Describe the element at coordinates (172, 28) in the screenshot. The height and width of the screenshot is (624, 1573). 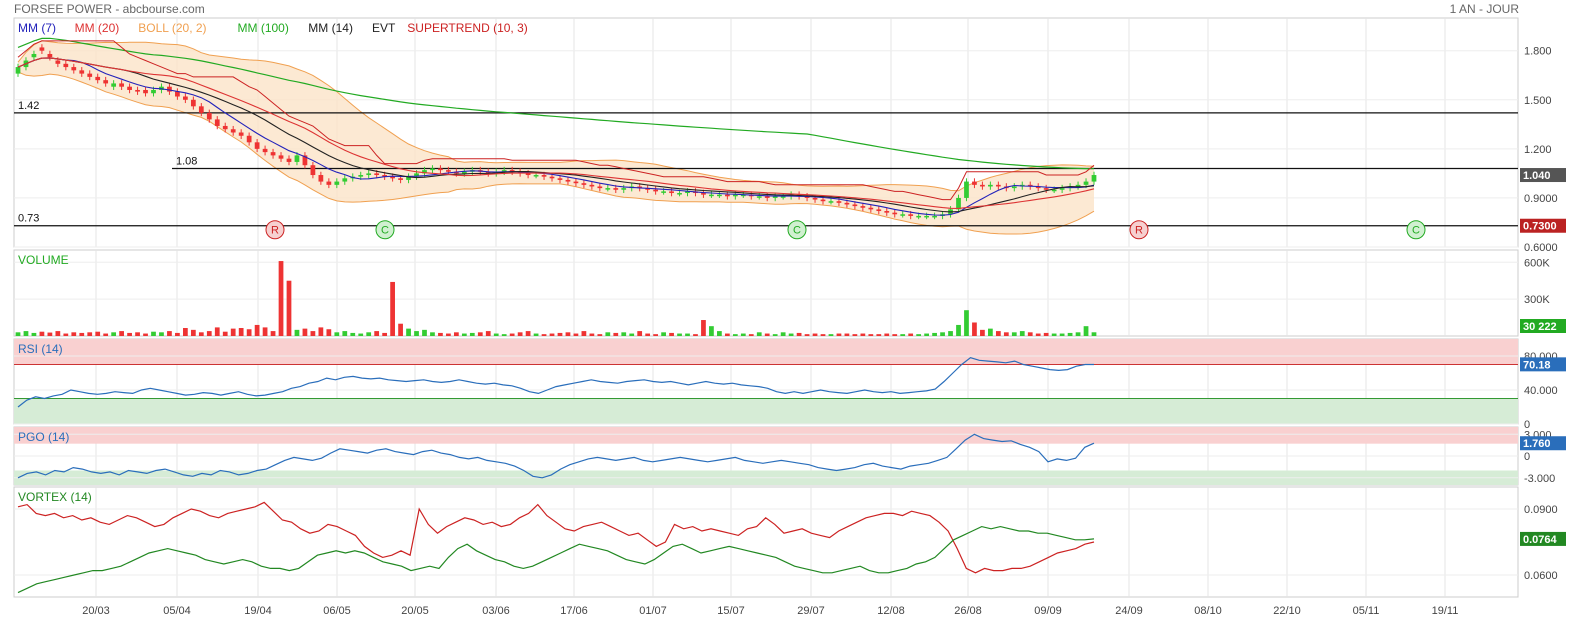
I see `legend-entry: BOLL (20, 2)` at that location.